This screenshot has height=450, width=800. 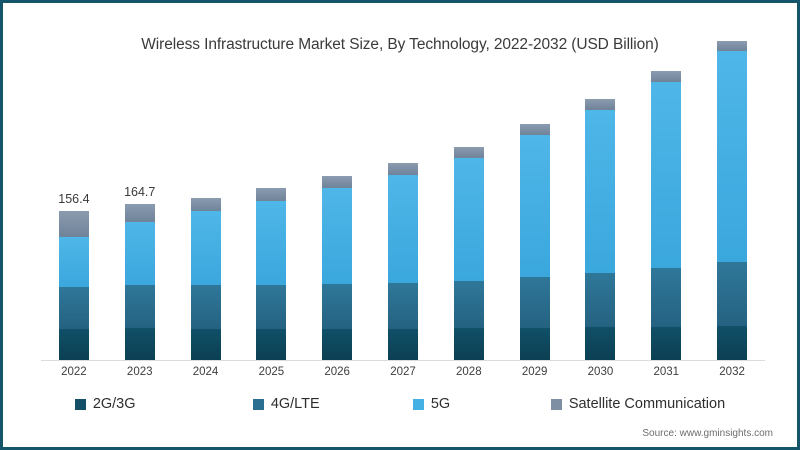 I want to click on bar-value-label: 164.7, so click(x=140, y=191).